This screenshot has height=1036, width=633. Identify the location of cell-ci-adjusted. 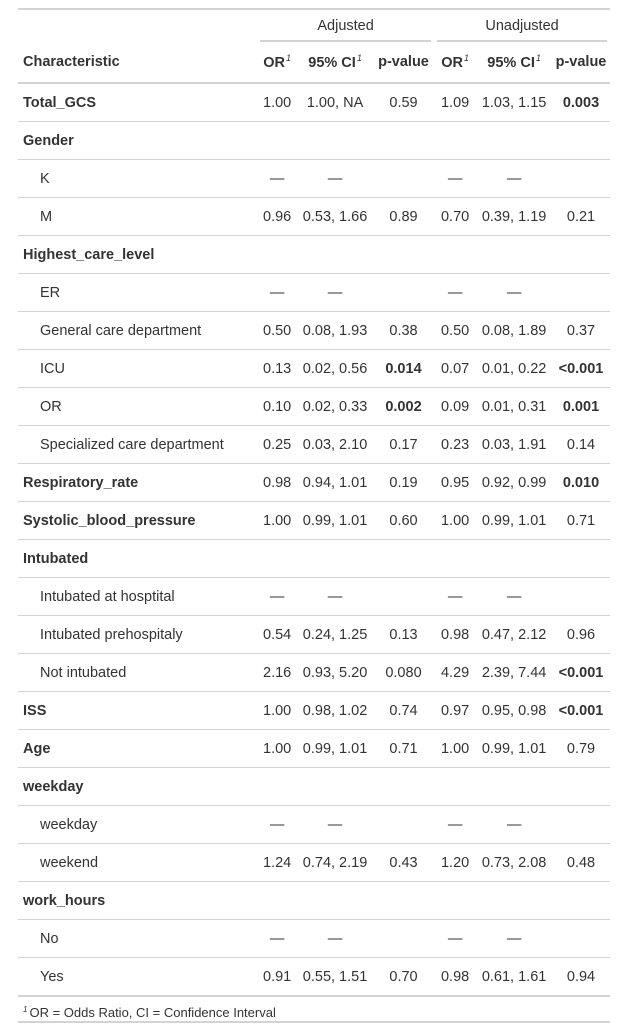
(335, 900).